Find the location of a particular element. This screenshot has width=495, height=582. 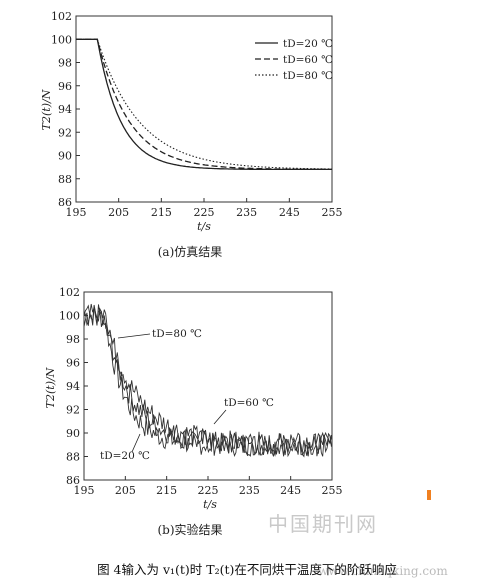

chart-b-caption: (b)实验结果 is located at coordinates (189, 529).